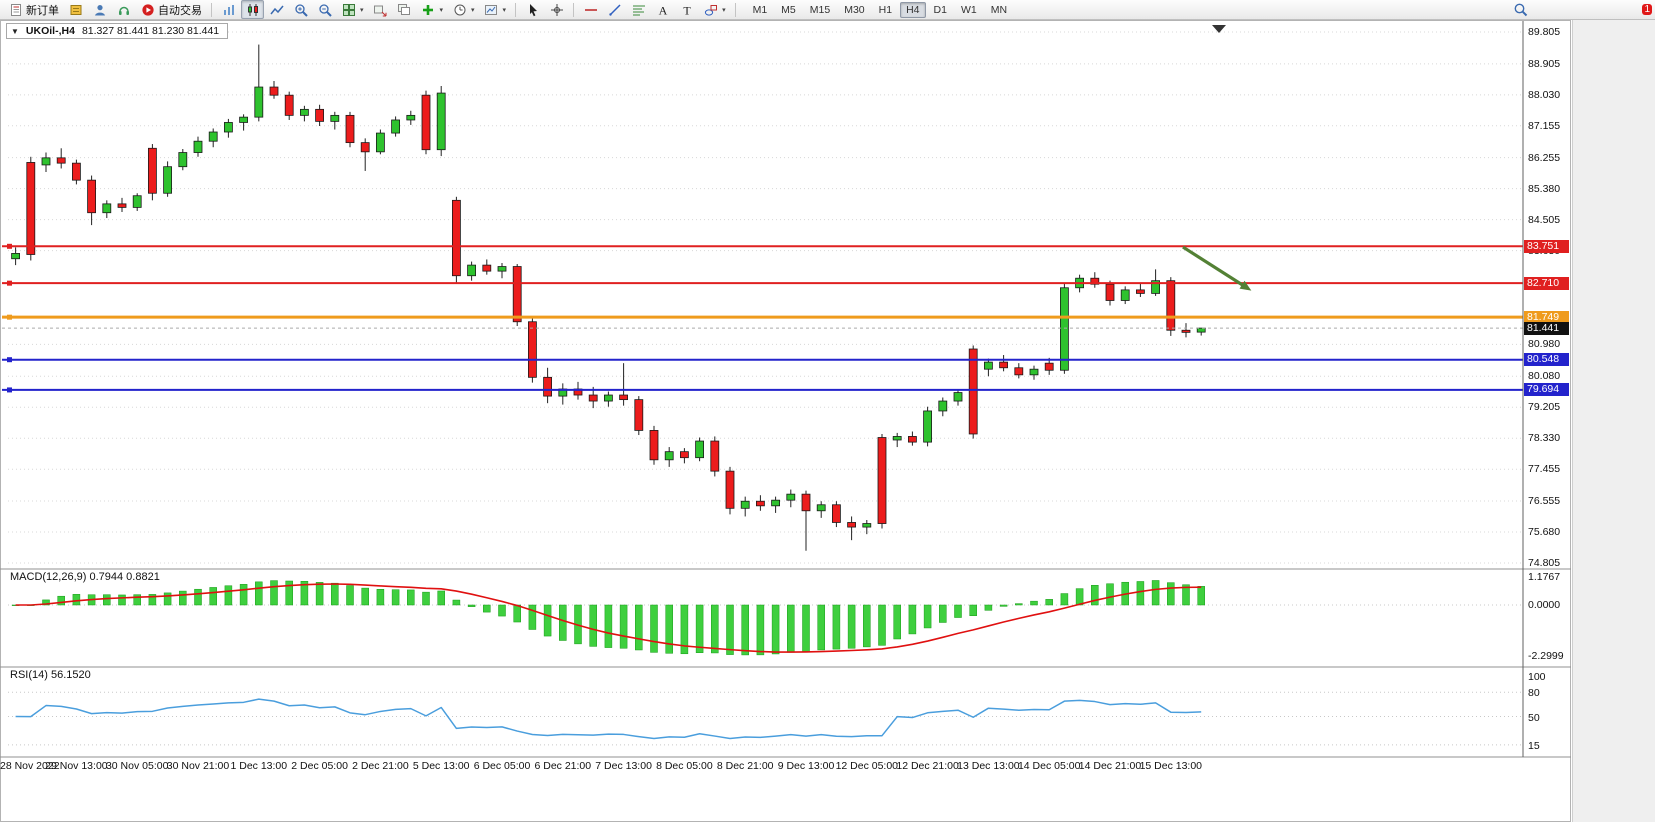  Describe the element at coordinates (968, 9) in the screenshot. I see `timeframe-button-w1: W1` at that location.